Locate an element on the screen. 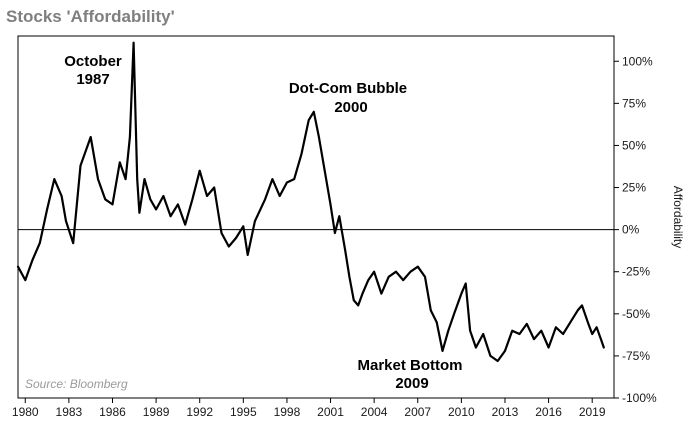 This screenshot has width=691, height=428. annotation-market-bottom-line-2: 2009 is located at coordinates (411, 383).